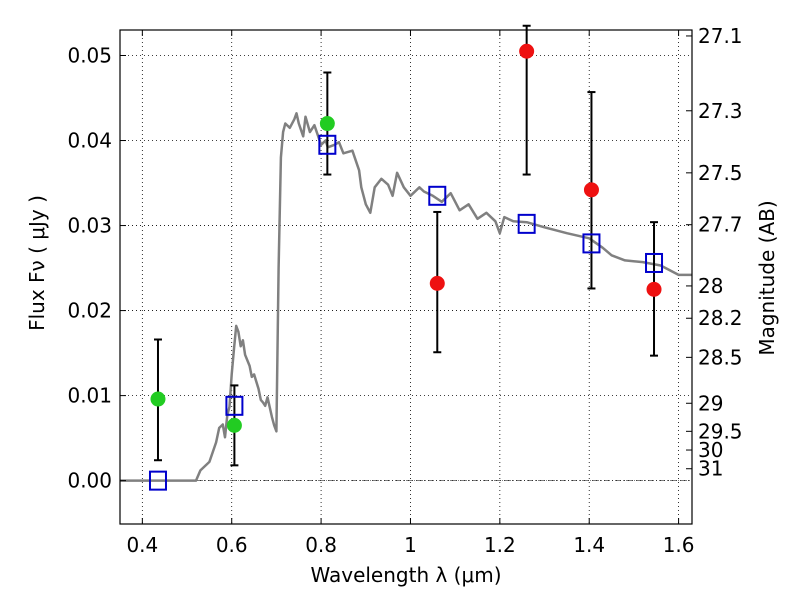 The image size is (800, 600). Describe the element at coordinates (321, 545) in the screenshot. I see `x-tick-label: 0.8` at that location.